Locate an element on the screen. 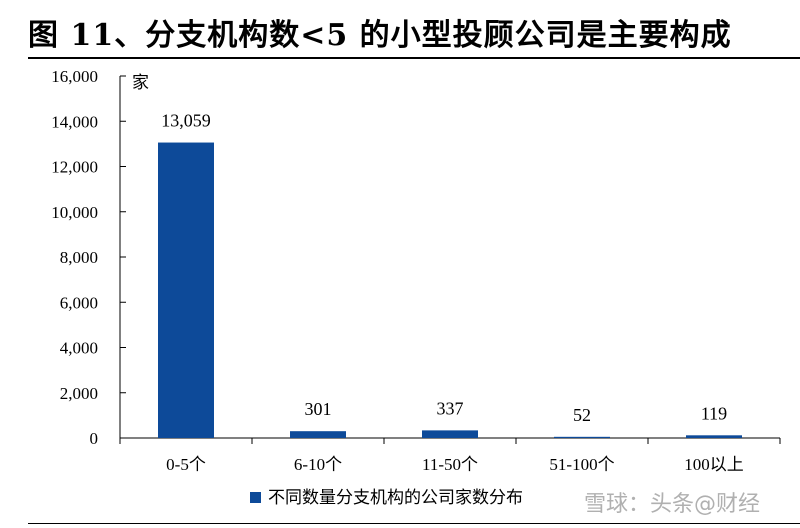  y-tick-label: 14,000 is located at coordinates (74, 121).